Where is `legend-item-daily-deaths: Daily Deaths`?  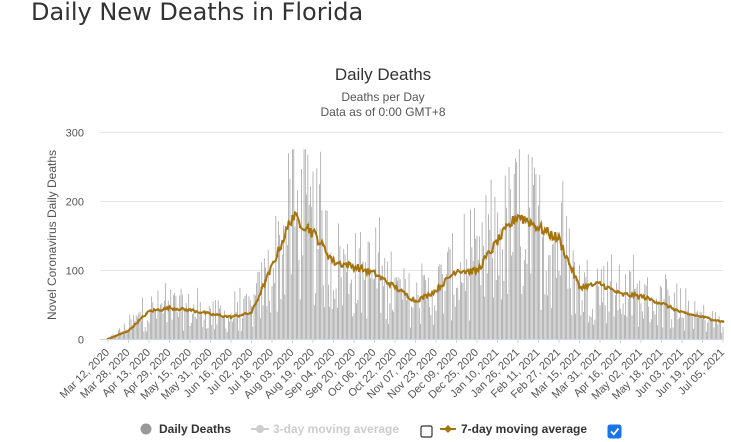
legend-item-daily-deaths: Daily Deaths is located at coordinates (186, 429).